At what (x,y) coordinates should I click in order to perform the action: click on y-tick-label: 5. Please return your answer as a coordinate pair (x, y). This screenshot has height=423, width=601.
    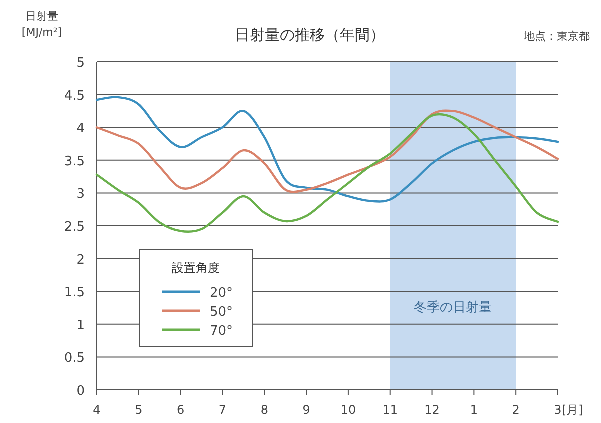
    Looking at the image, I should click on (80, 63).